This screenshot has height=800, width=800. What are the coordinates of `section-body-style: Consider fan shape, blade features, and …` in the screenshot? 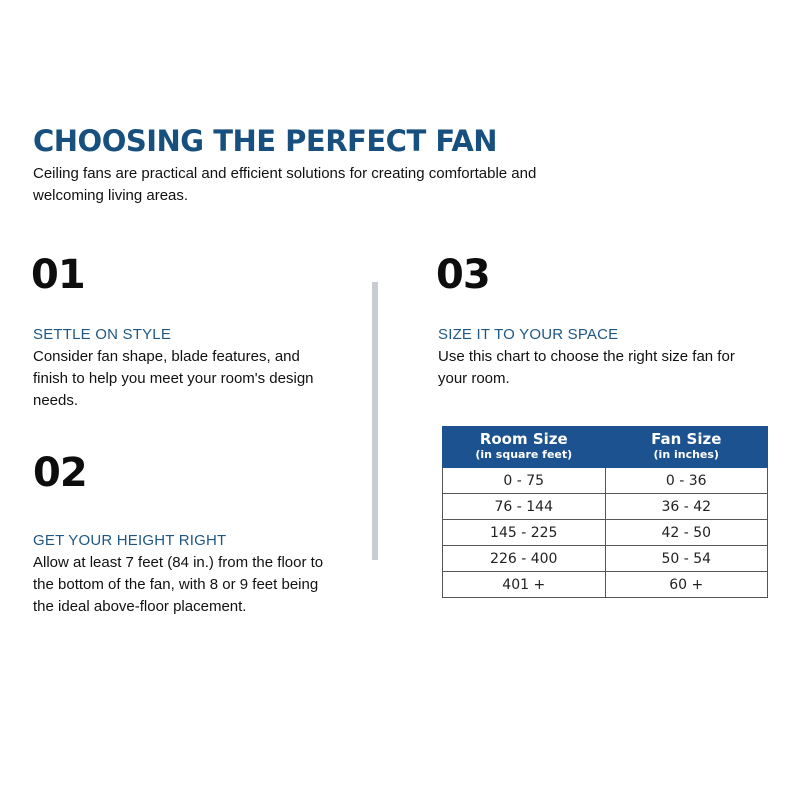 It's located at (173, 378).